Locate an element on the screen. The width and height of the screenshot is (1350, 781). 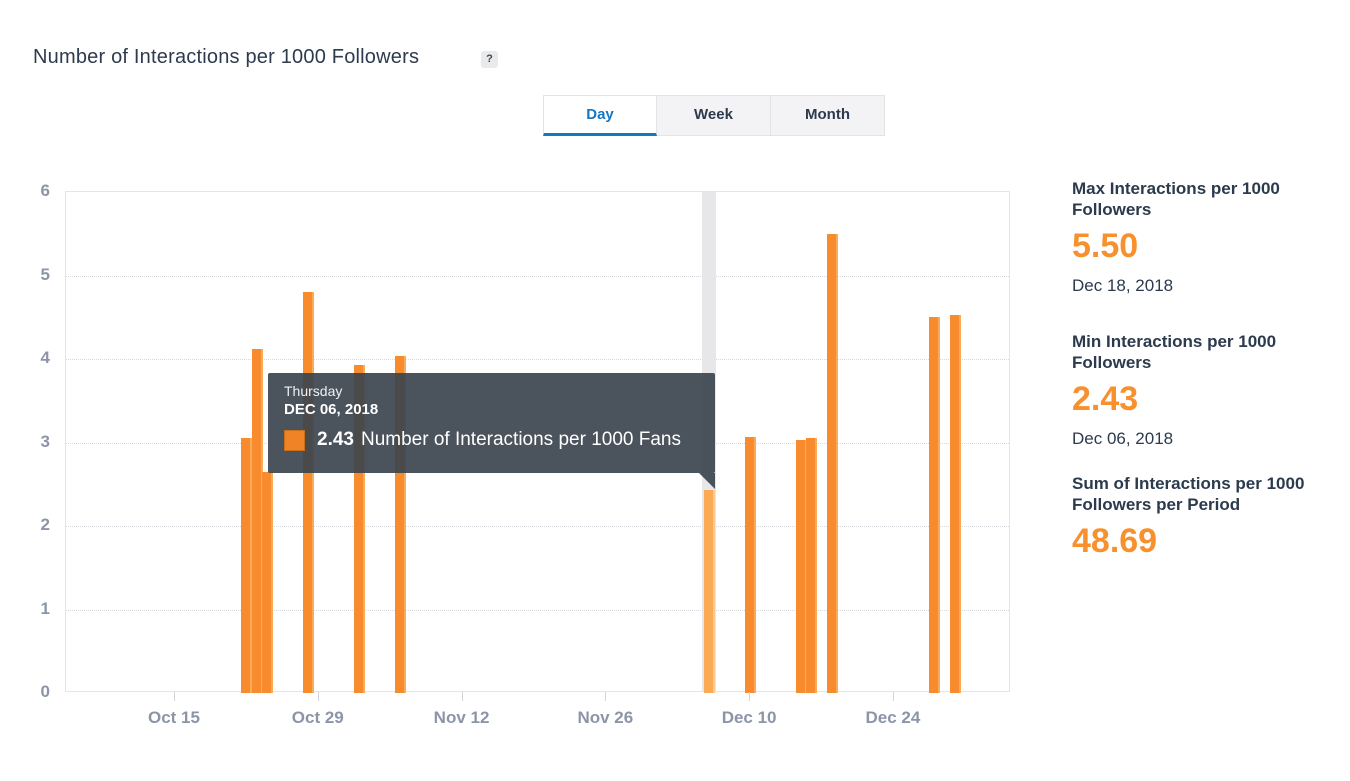
y-axis-label-2: 2 is located at coordinates (45, 524).